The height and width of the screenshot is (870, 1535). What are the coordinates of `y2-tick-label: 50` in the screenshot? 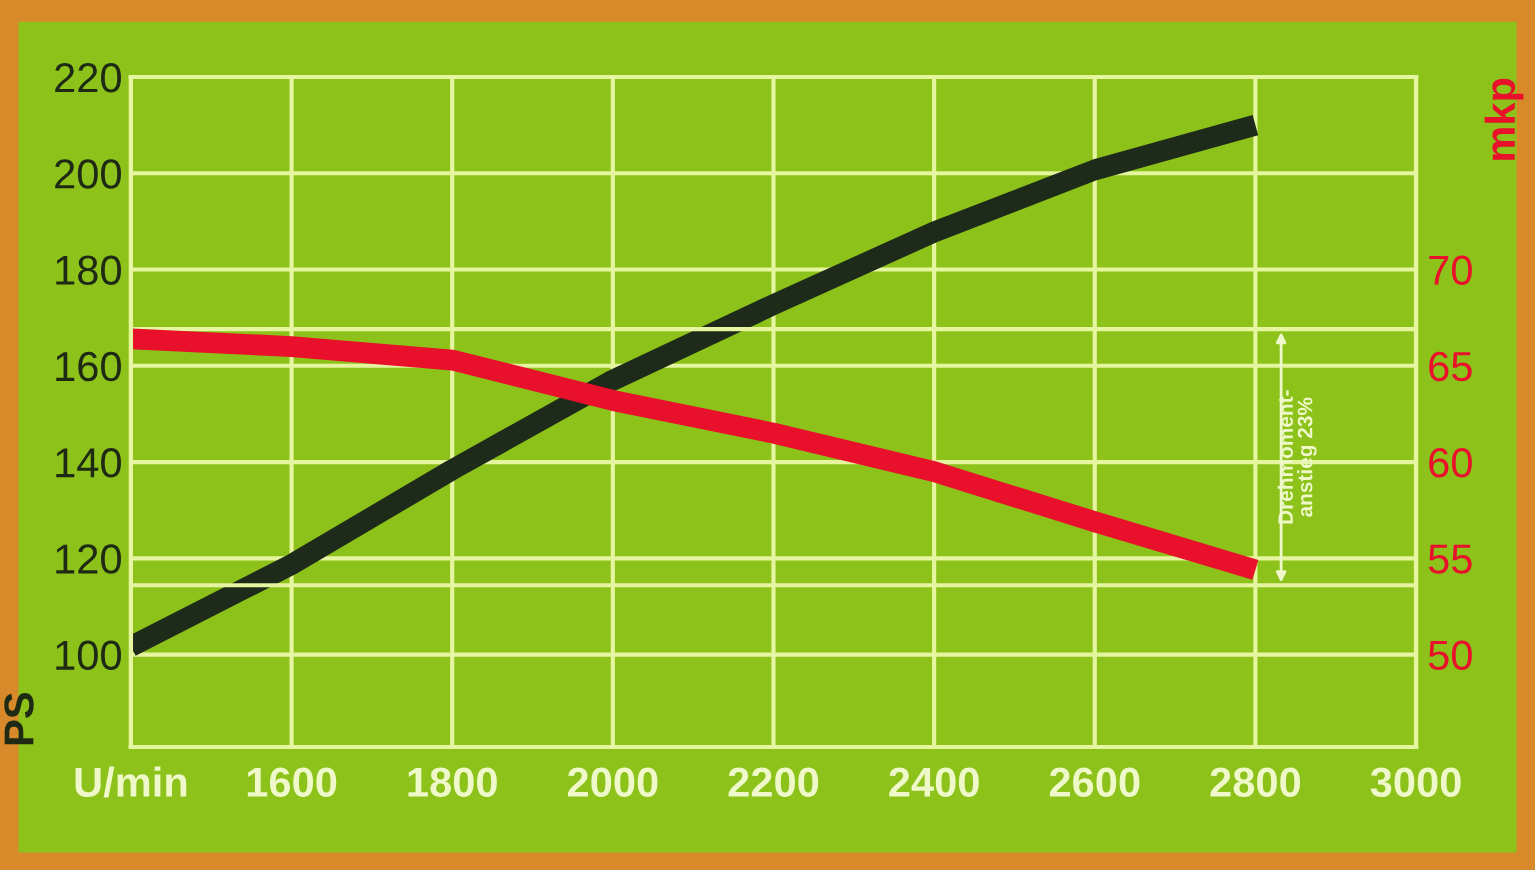 It's located at (1450, 655).